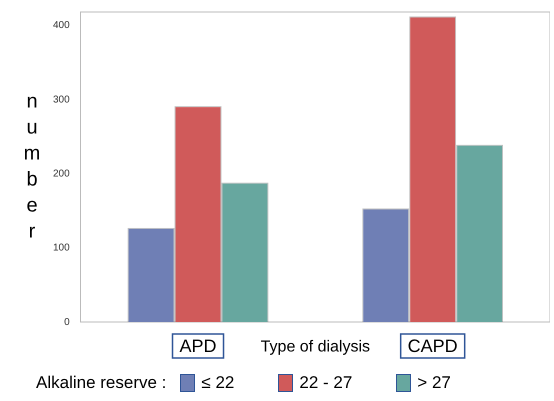 This screenshot has width=554, height=401. I want to click on y-tick-label: 300, so click(61, 100).